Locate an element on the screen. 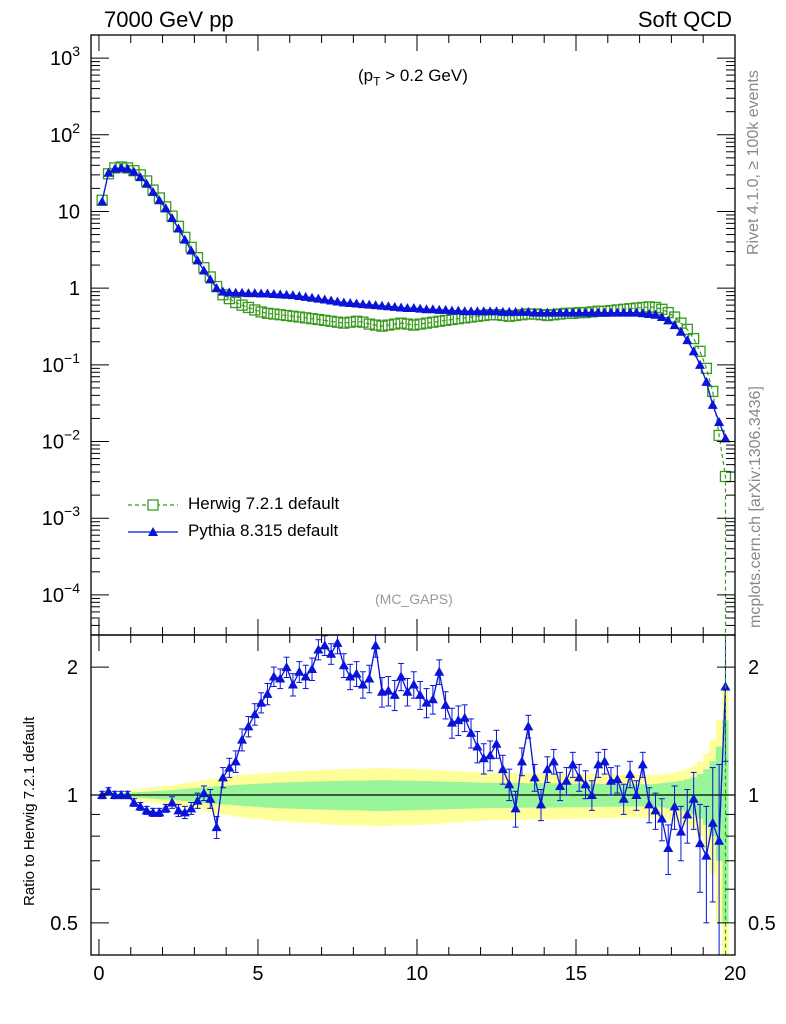  x-tick-label: 20 is located at coordinates (735, 974).